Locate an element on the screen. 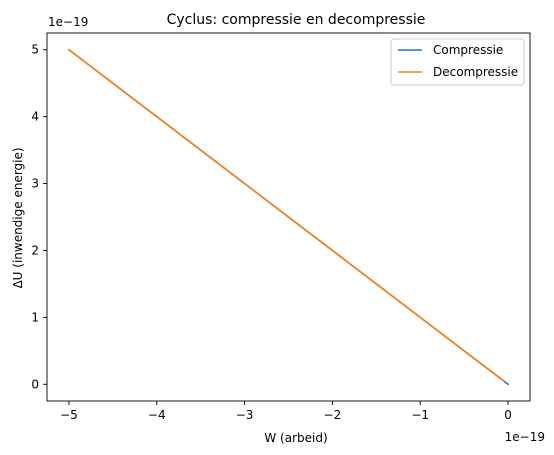 The height and width of the screenshot is (455, 554). x-tick-label: −1 is located at coordinates (420, 415).